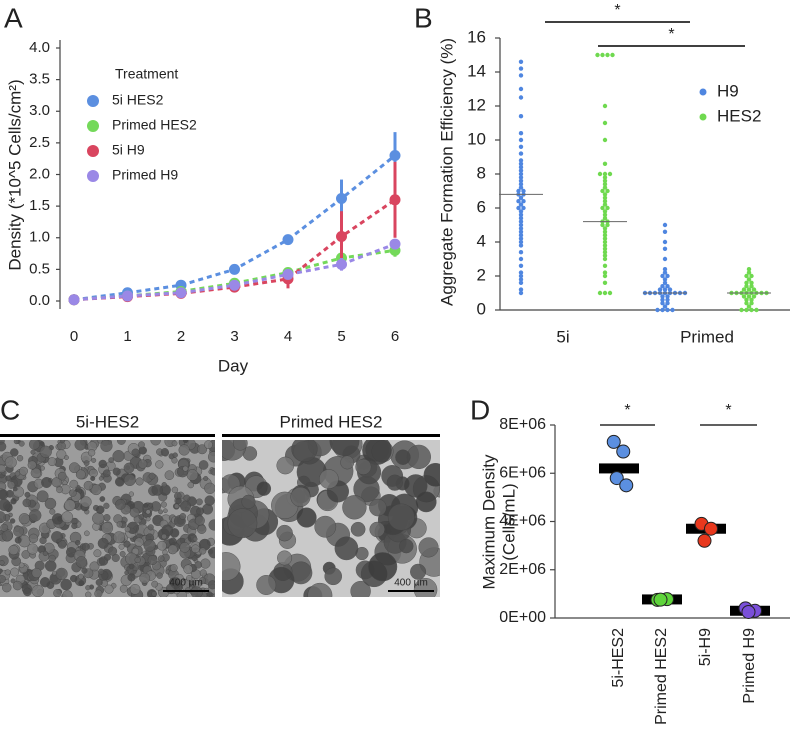 This screenshot has height=751, width=793. What do you see at coordinates (522, 617) in the screenshot?
I see `y-tick-label: 0E+00` at bounding box center [522, 617].